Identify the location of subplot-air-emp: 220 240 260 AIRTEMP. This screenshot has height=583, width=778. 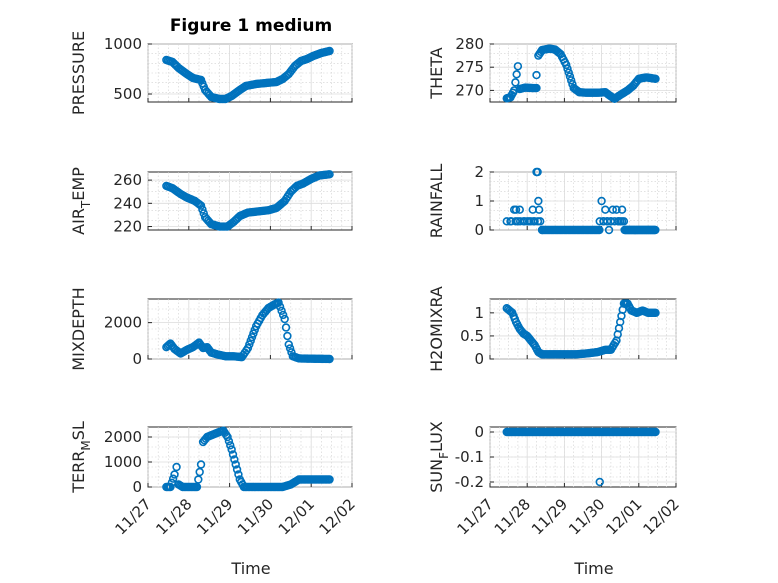
(211, 201).